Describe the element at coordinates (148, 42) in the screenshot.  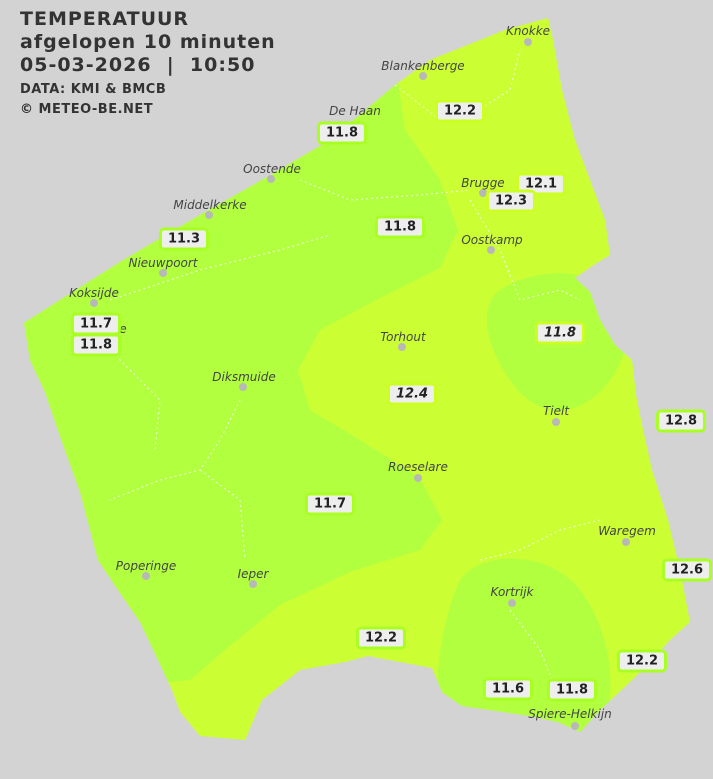
I see `map-subtitle: afgelopen 10 minuten` at that location.